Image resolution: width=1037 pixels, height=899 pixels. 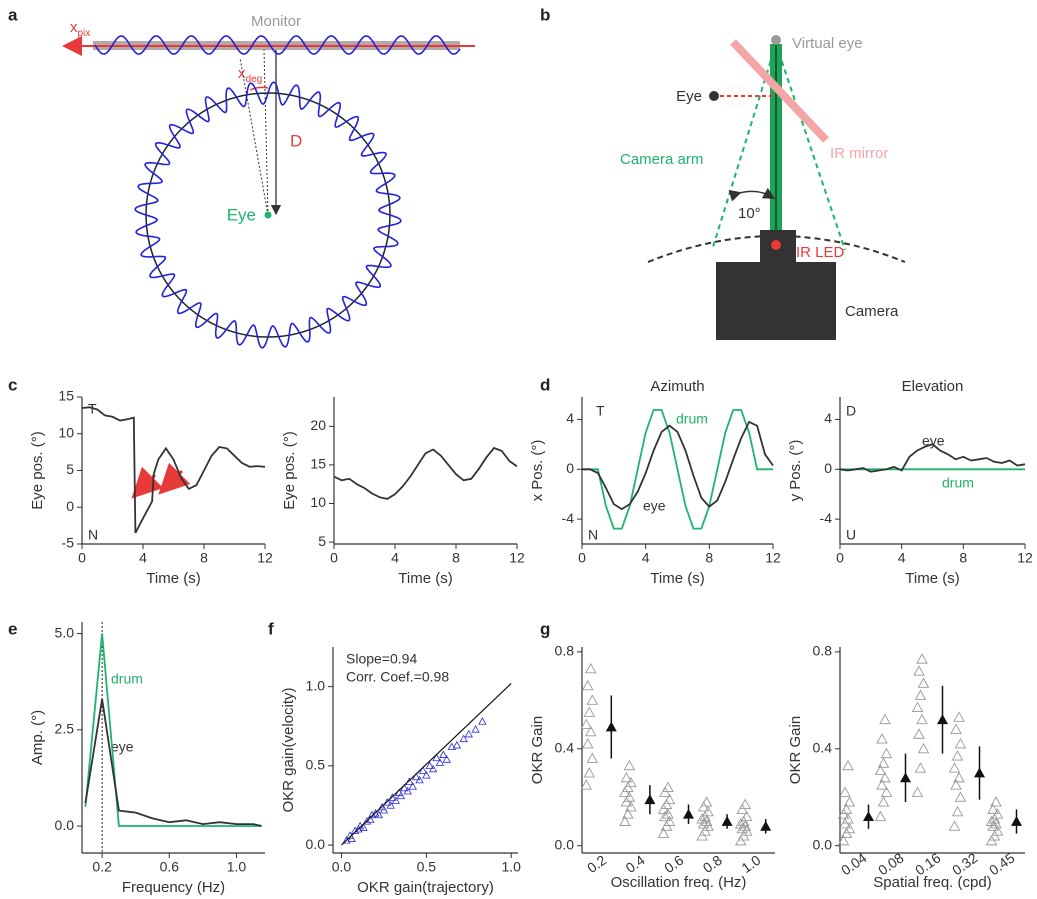 I want to click on x-tick-label: 0.6, so click(x=673, y=864).